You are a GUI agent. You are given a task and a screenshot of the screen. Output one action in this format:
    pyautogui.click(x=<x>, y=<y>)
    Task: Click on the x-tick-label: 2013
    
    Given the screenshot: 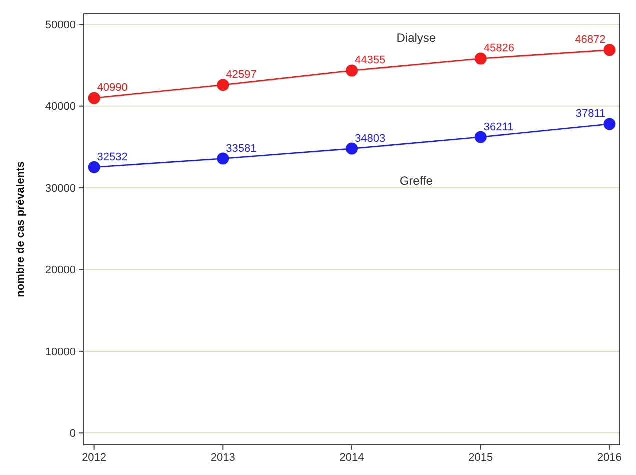 What is the action you would take?
    pyautogui.click(x=223, y=458)
    